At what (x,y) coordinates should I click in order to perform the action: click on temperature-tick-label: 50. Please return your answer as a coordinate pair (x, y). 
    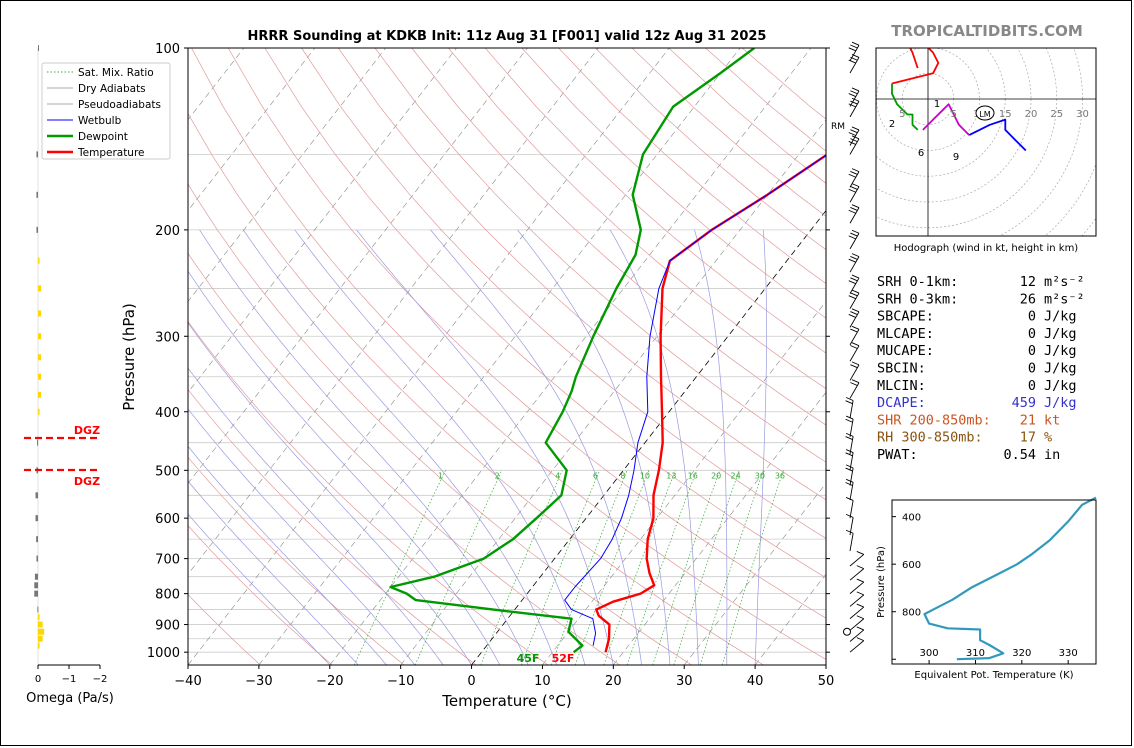
    Looking at the image, I should click on (826, 681).